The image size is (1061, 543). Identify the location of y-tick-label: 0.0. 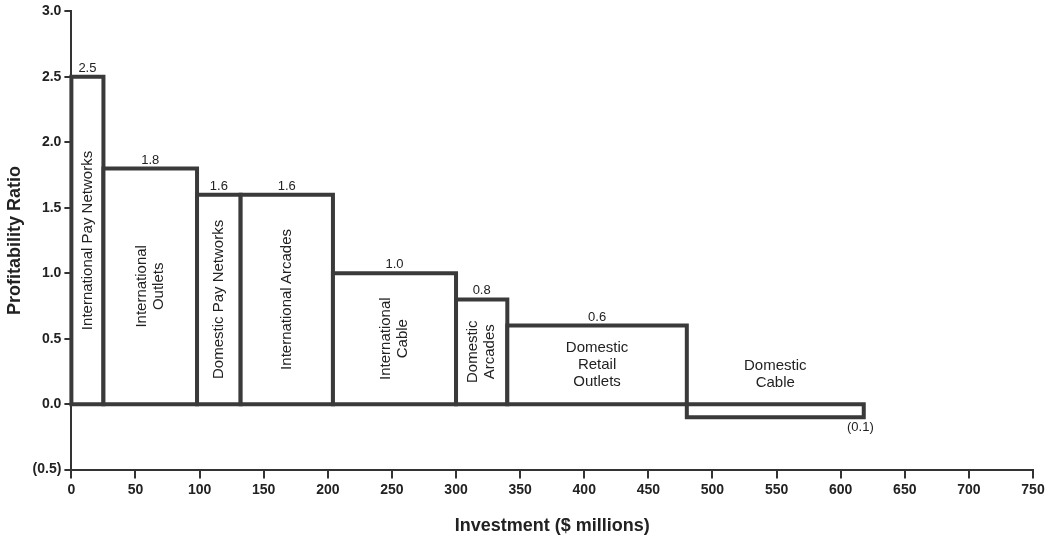
(51, 403).